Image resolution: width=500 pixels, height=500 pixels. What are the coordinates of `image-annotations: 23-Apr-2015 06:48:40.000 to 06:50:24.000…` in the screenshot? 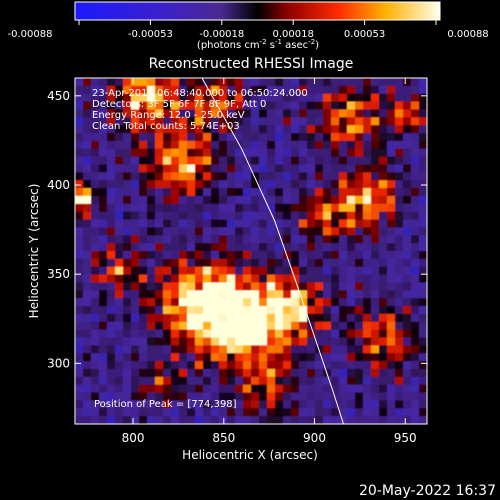 It's located at (200, 110).